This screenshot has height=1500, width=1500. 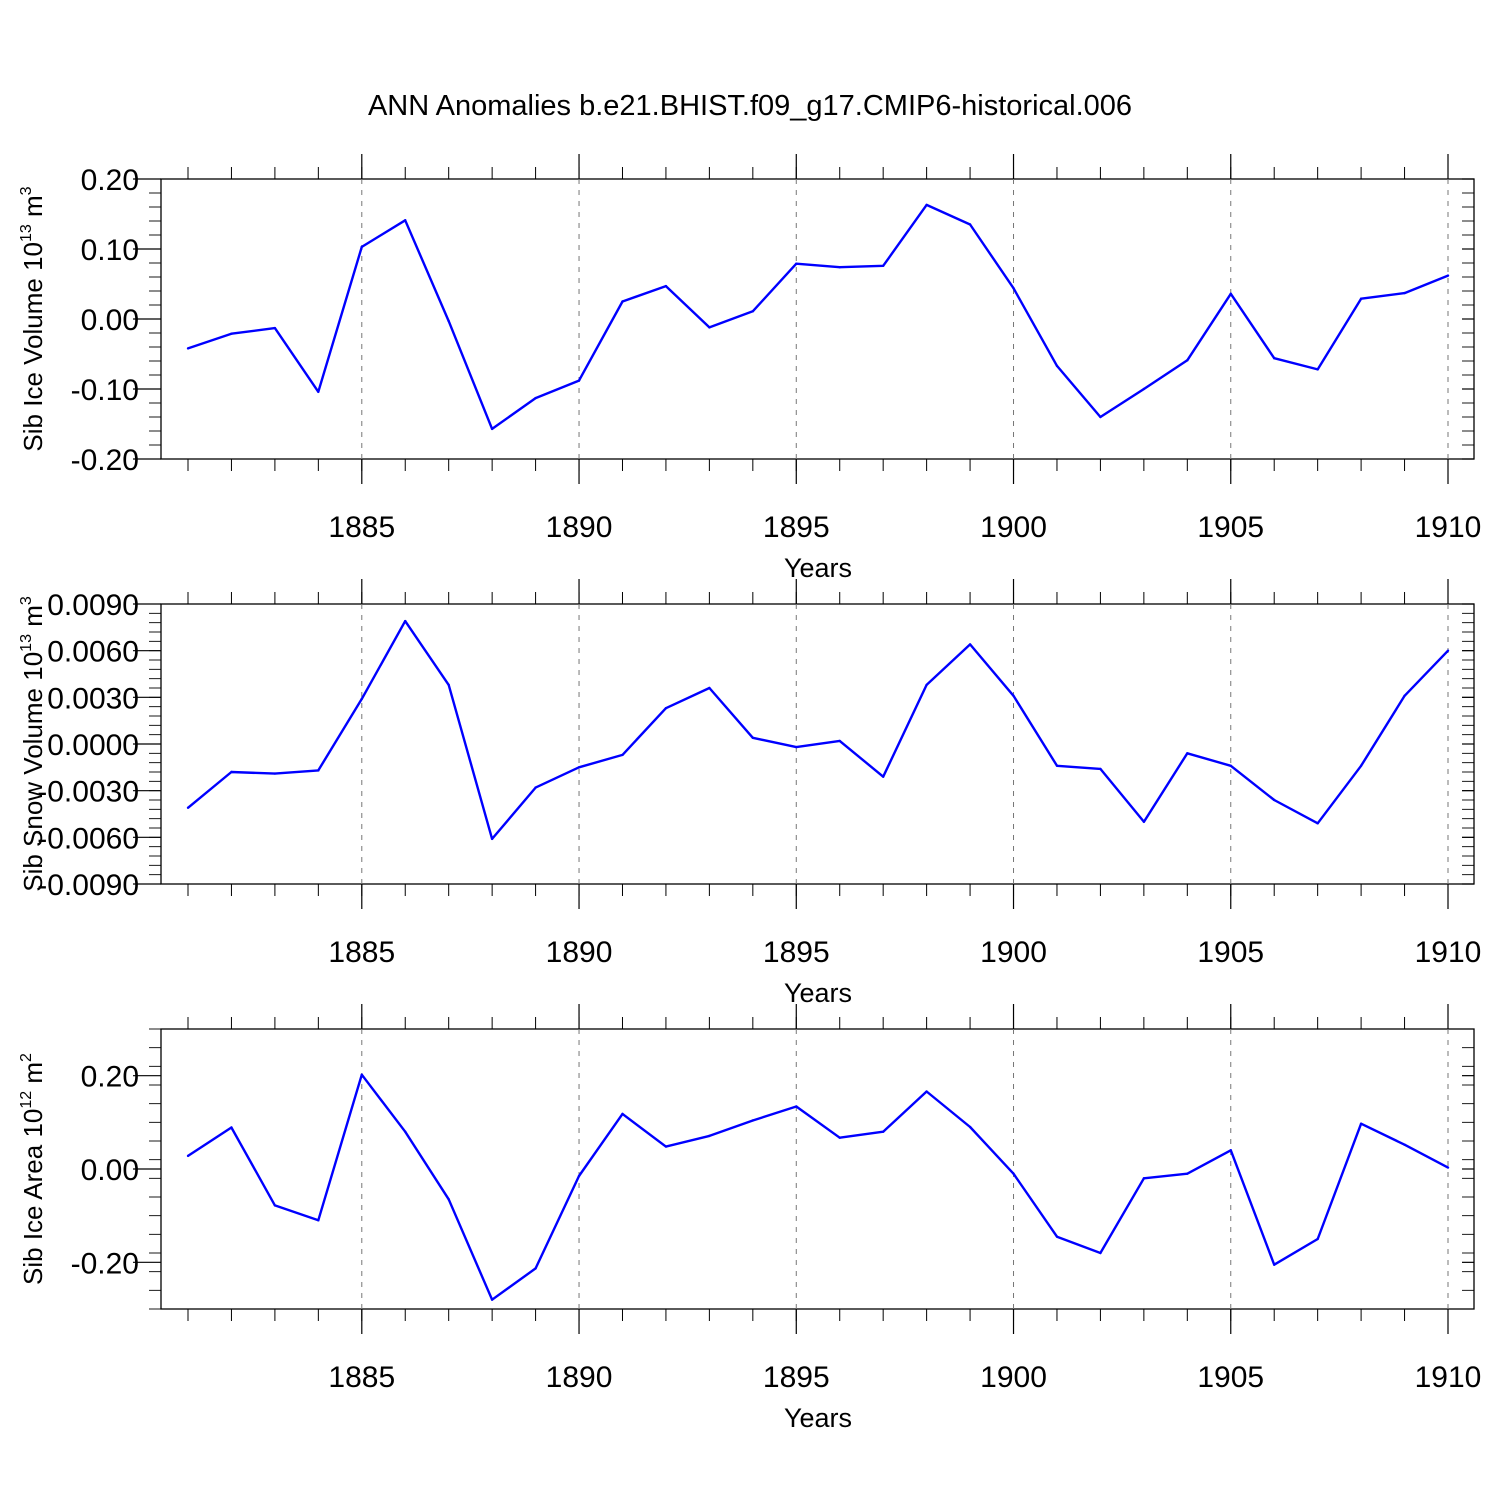 What do you see at coordinates (93, 698) in the screenshot?
I see `y-tick-label: 0.0030` at bounding box center [93, 698].